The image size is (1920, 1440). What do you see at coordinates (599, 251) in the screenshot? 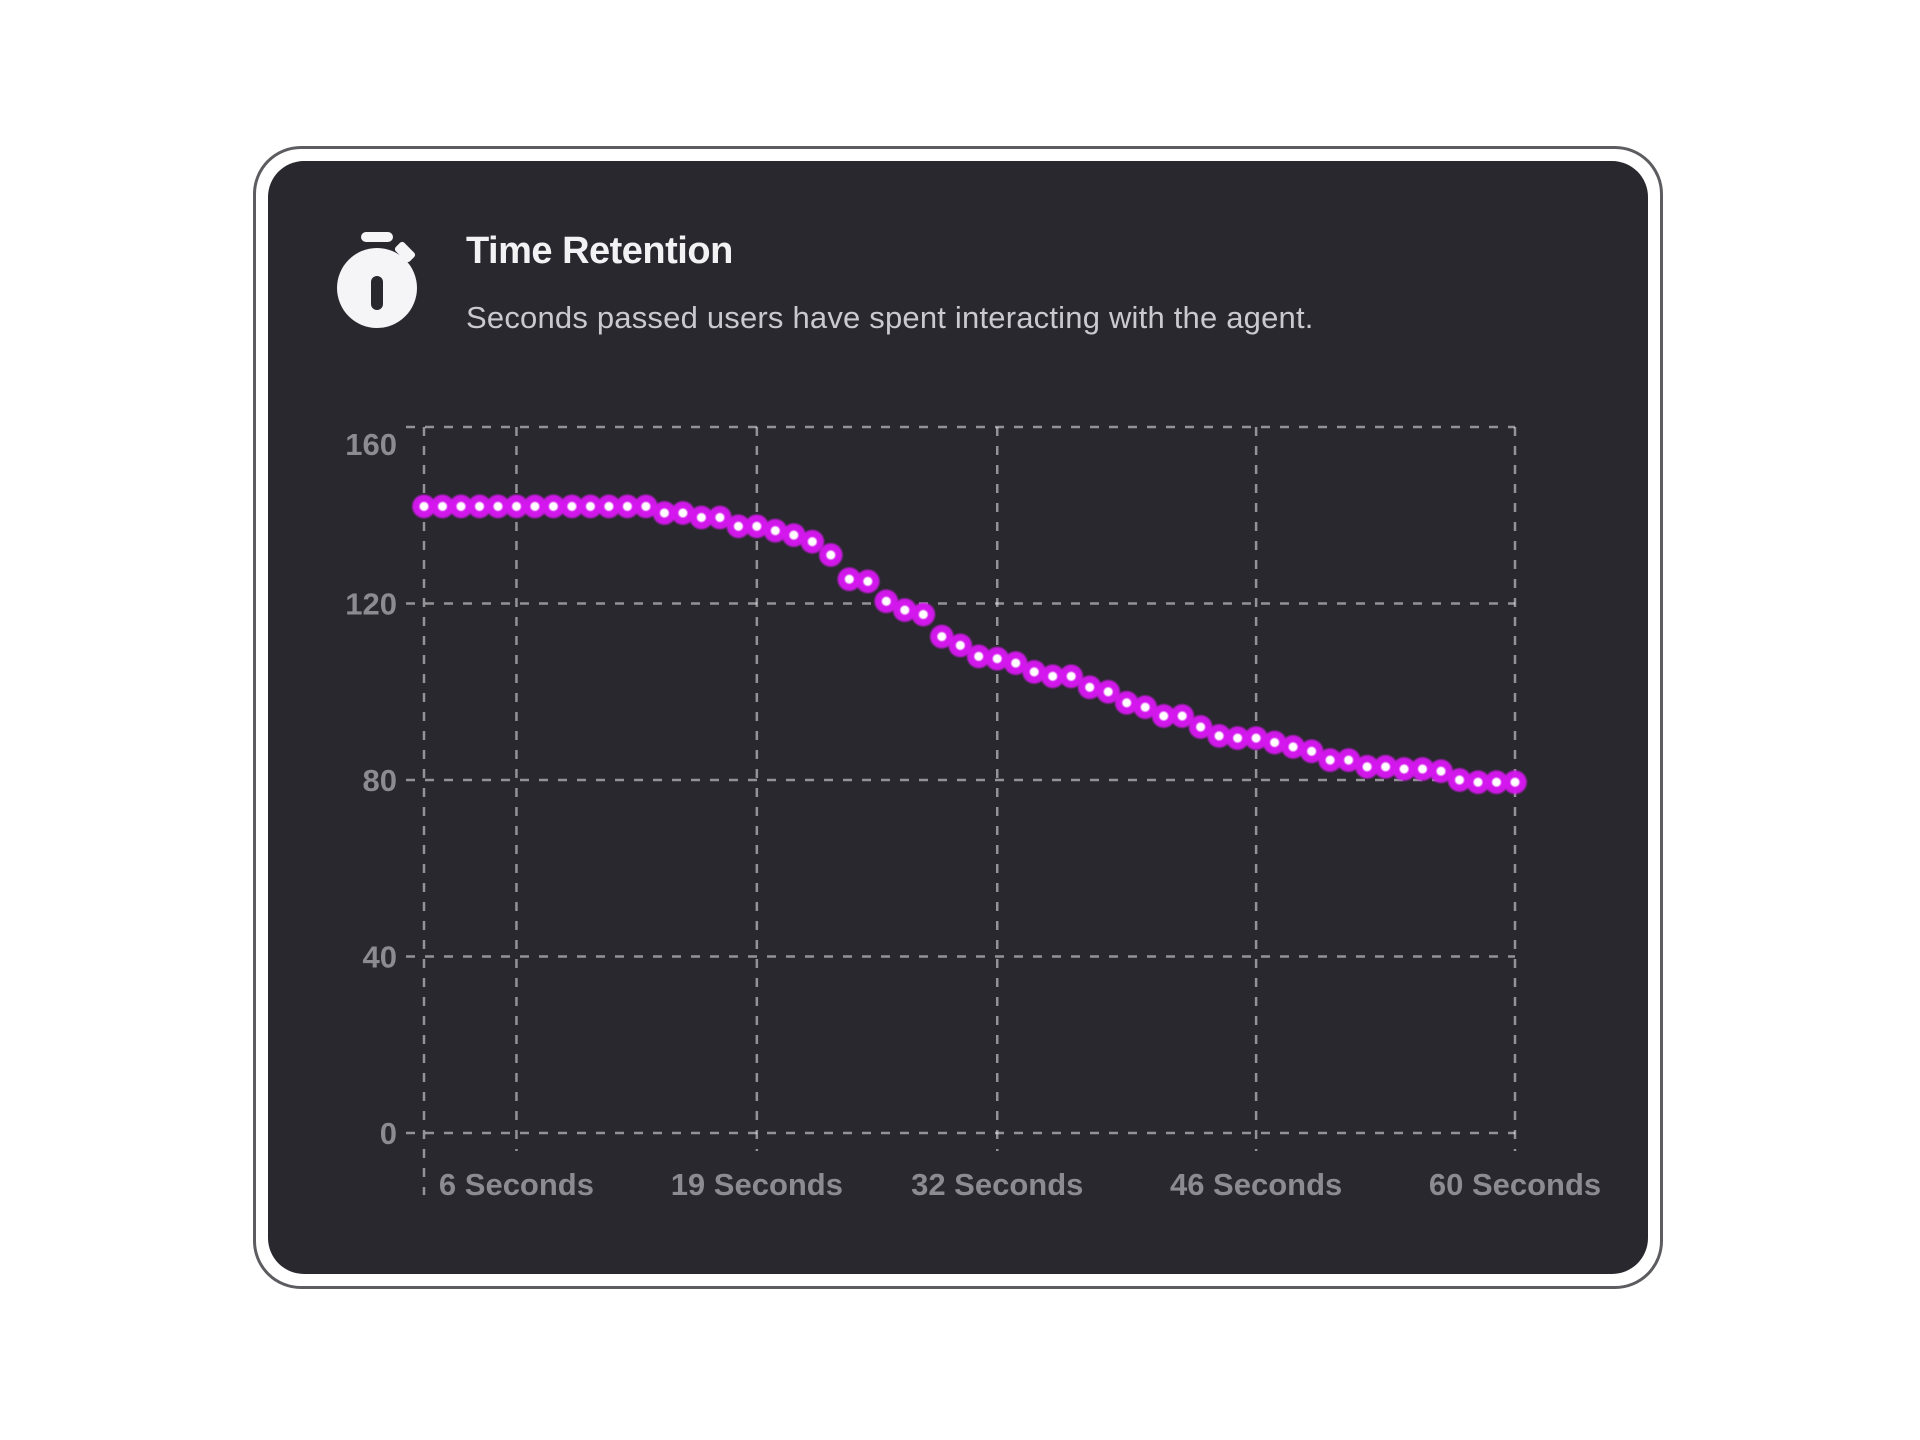
I see `page-title: Time Retention` at bounding box center [599, 251].